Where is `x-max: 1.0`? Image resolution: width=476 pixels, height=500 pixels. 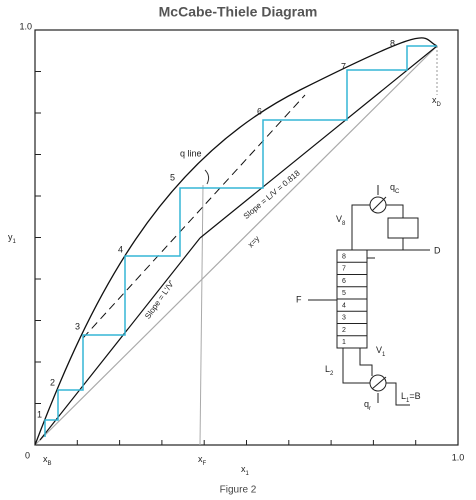
x-max: 1.0 is located at coordinates (458, 457).